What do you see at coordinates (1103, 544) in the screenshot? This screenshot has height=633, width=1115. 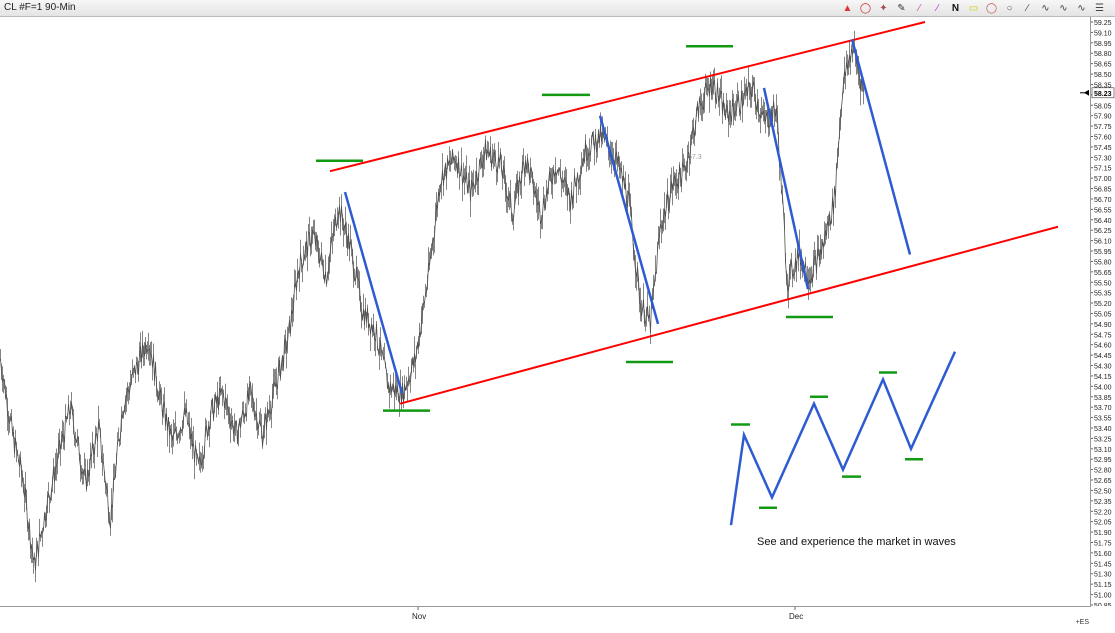 I see `y-tick-label: 51.75` at bounding box center [1103, 544].